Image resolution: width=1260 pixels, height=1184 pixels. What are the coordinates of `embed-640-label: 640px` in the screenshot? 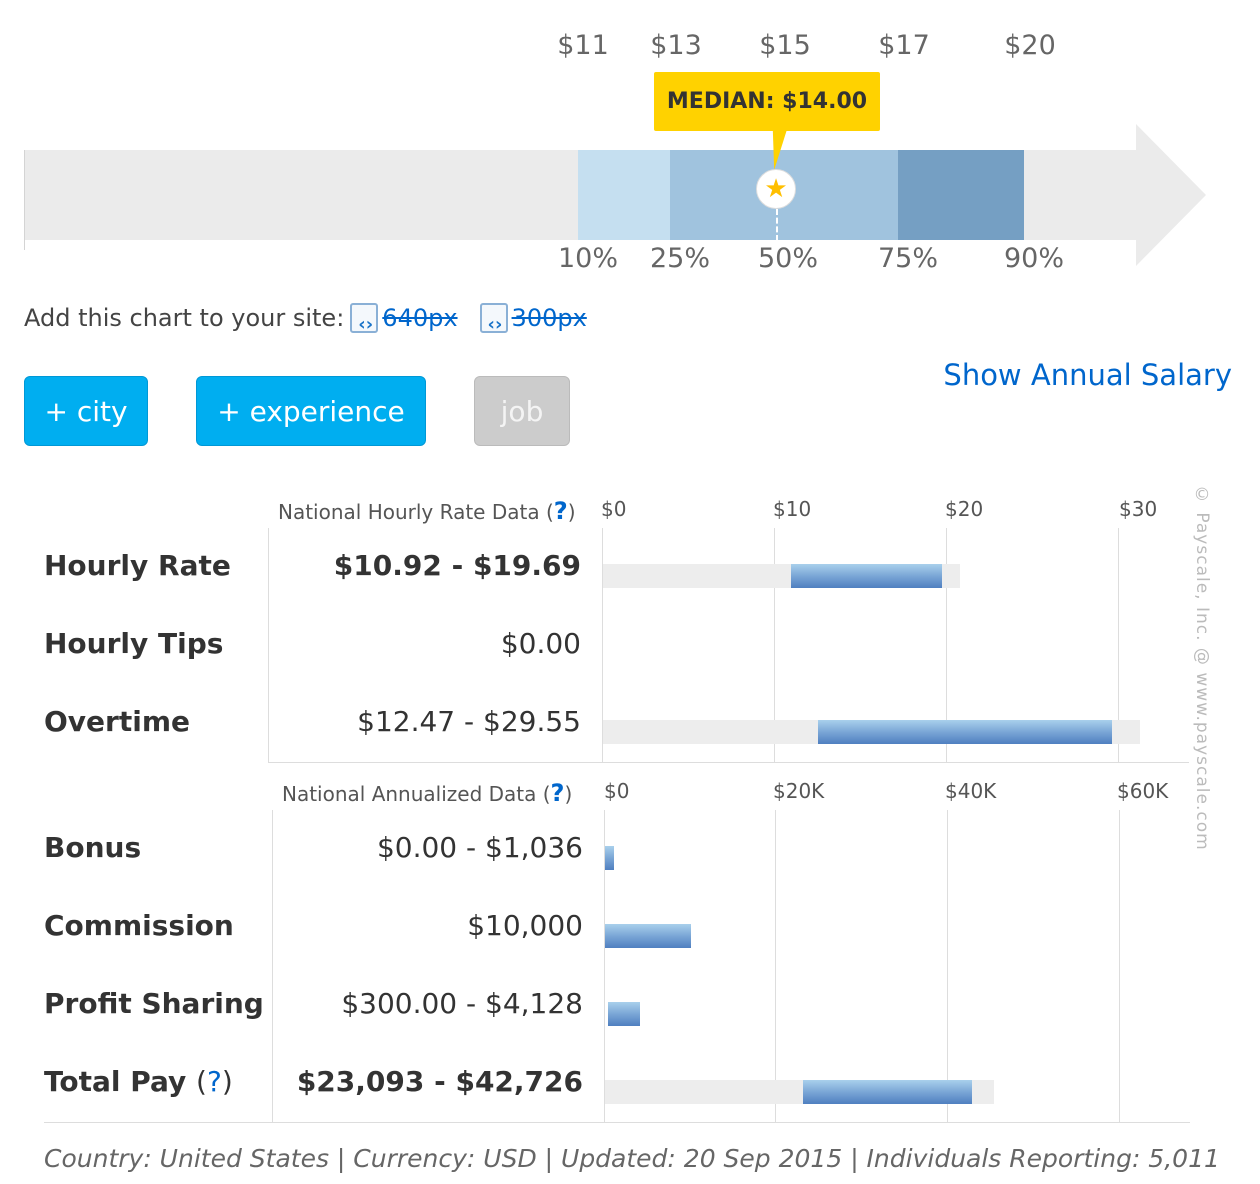 It's located at (420, 318).